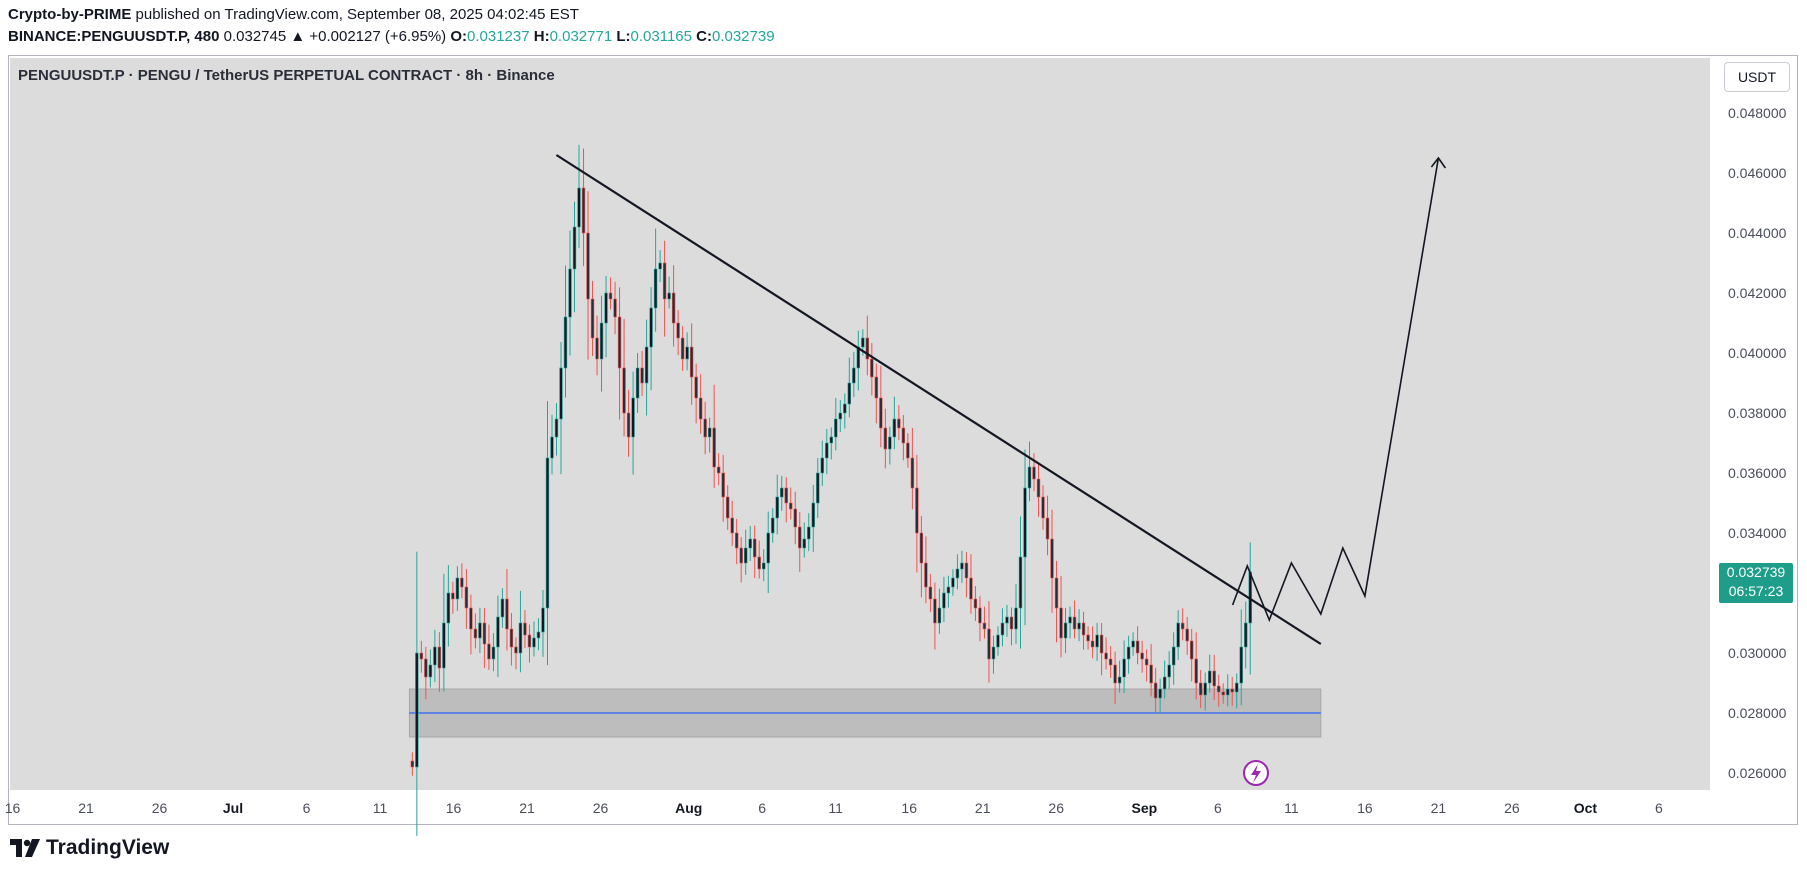 This screenshot has height=872, width=1807. I want to click on projection-path, so click(1335, 390).